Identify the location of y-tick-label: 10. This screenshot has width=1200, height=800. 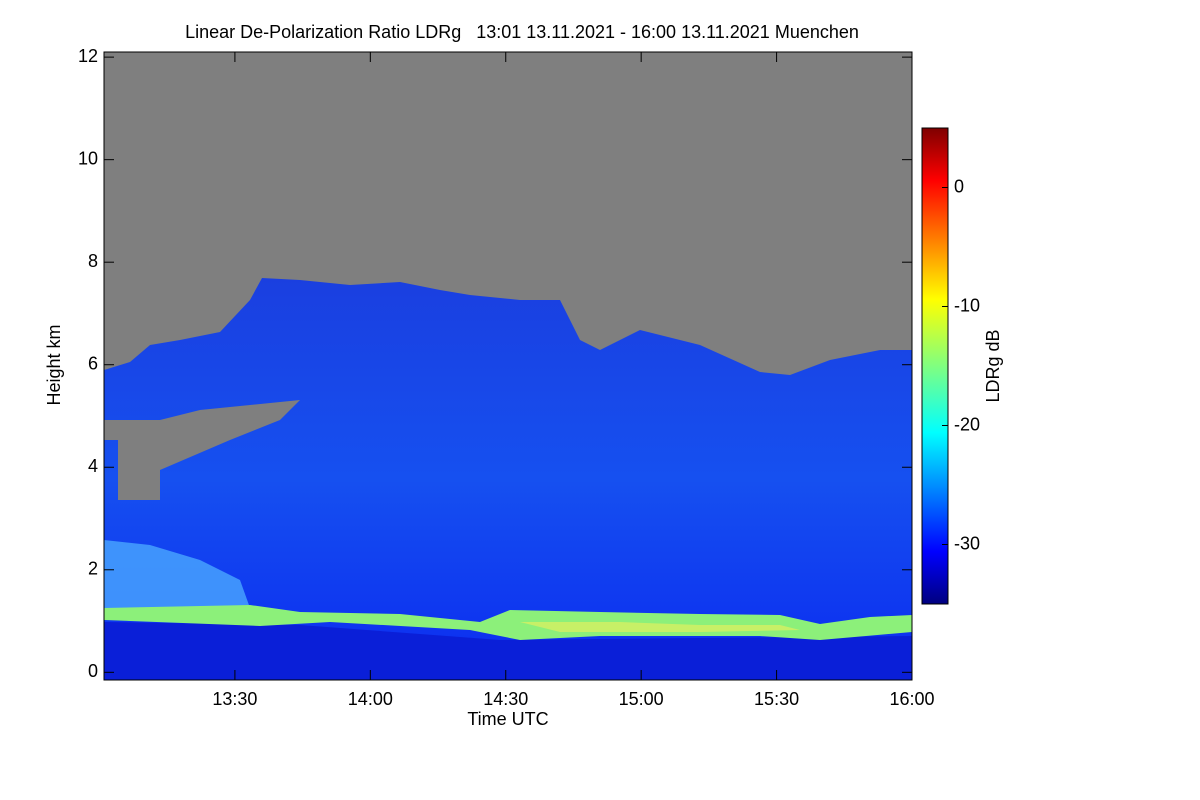
(88, 158).